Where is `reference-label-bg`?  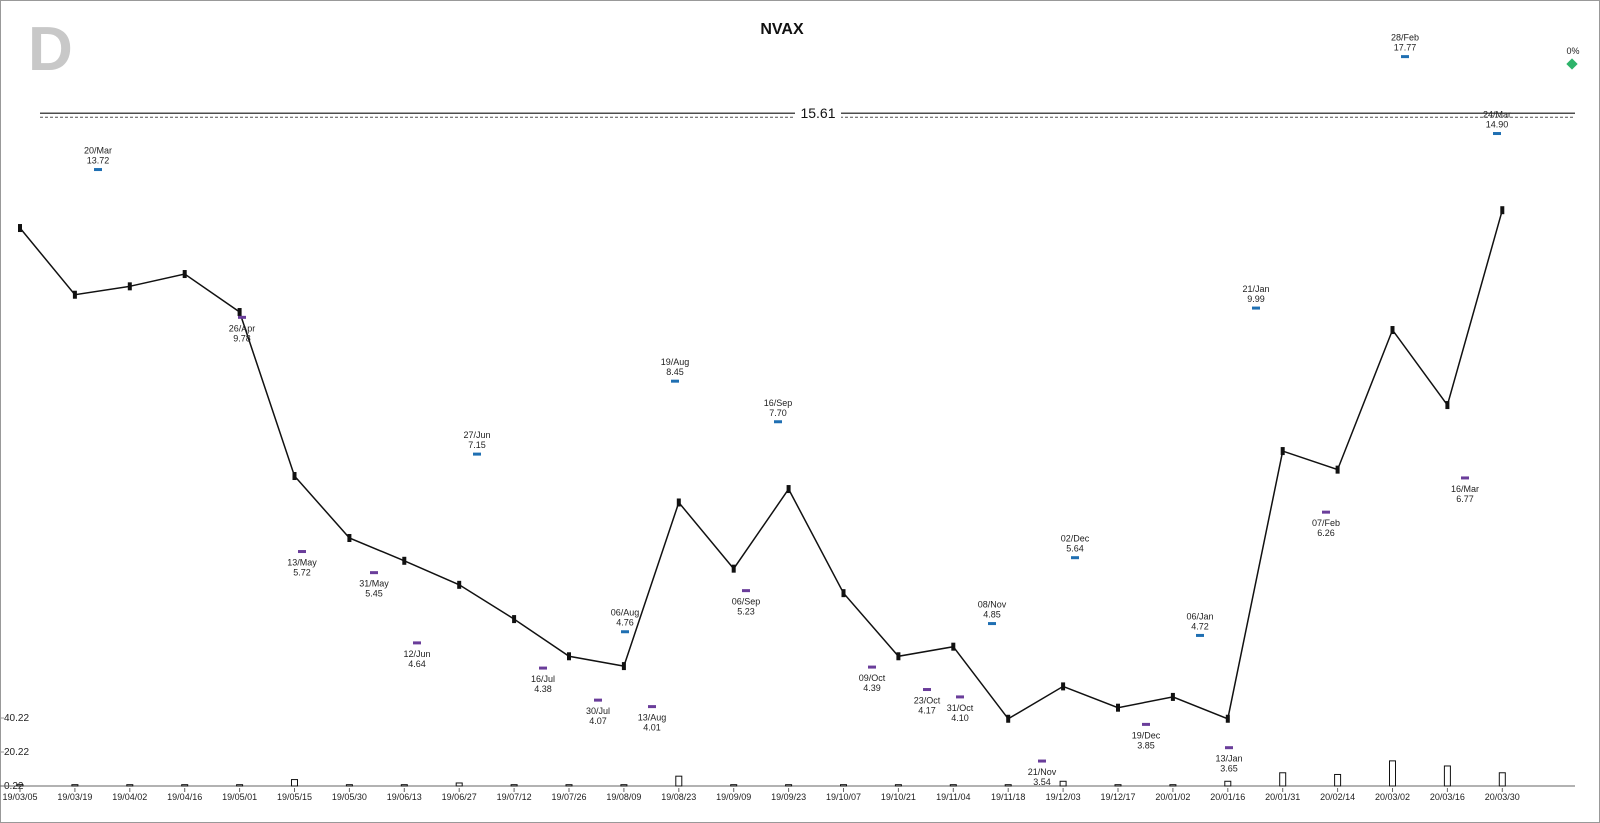
reference-label-bg is located at coordinates (818, 113).